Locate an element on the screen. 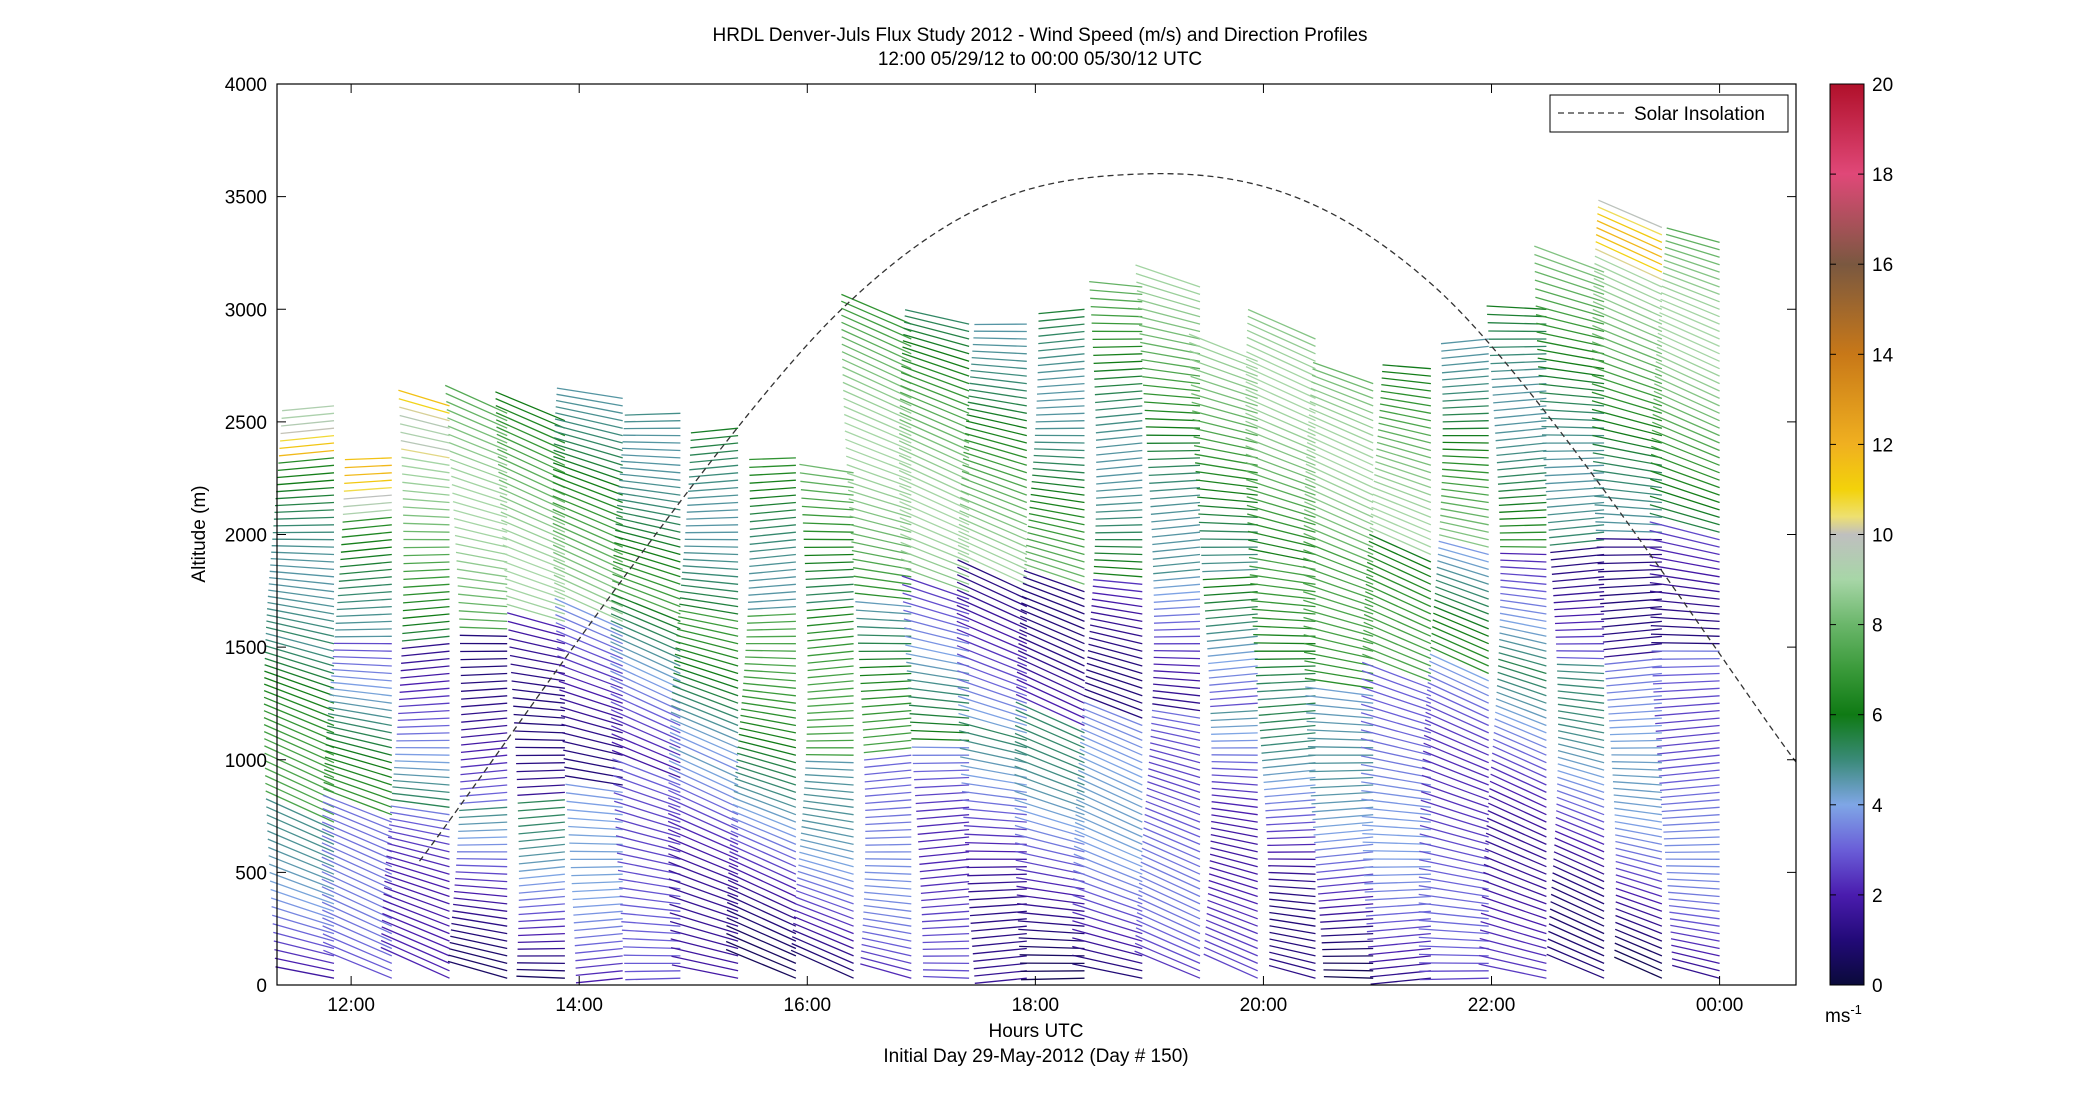 This screenshot has width=2098, height=1107. colorbar-unit: ms-1 is located at coordinates (1843, 1014).